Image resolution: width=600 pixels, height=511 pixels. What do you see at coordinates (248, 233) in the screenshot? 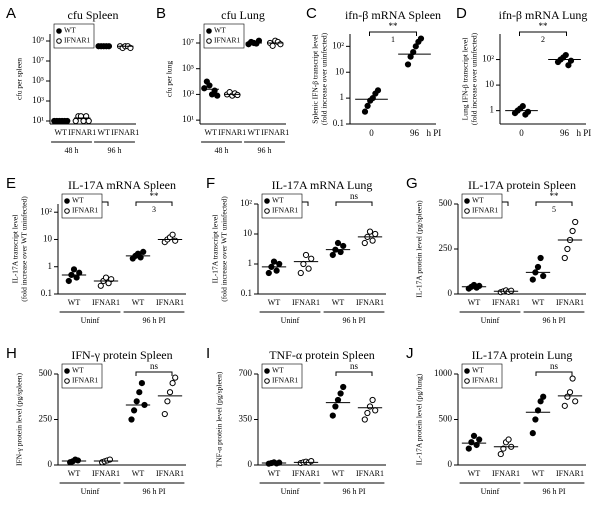
I see `y-tick-label: 10` at bounding box center [248, 233].